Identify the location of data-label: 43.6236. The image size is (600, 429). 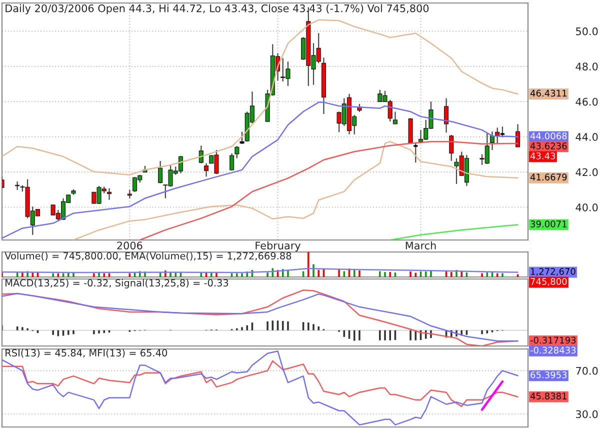
(548, 146).